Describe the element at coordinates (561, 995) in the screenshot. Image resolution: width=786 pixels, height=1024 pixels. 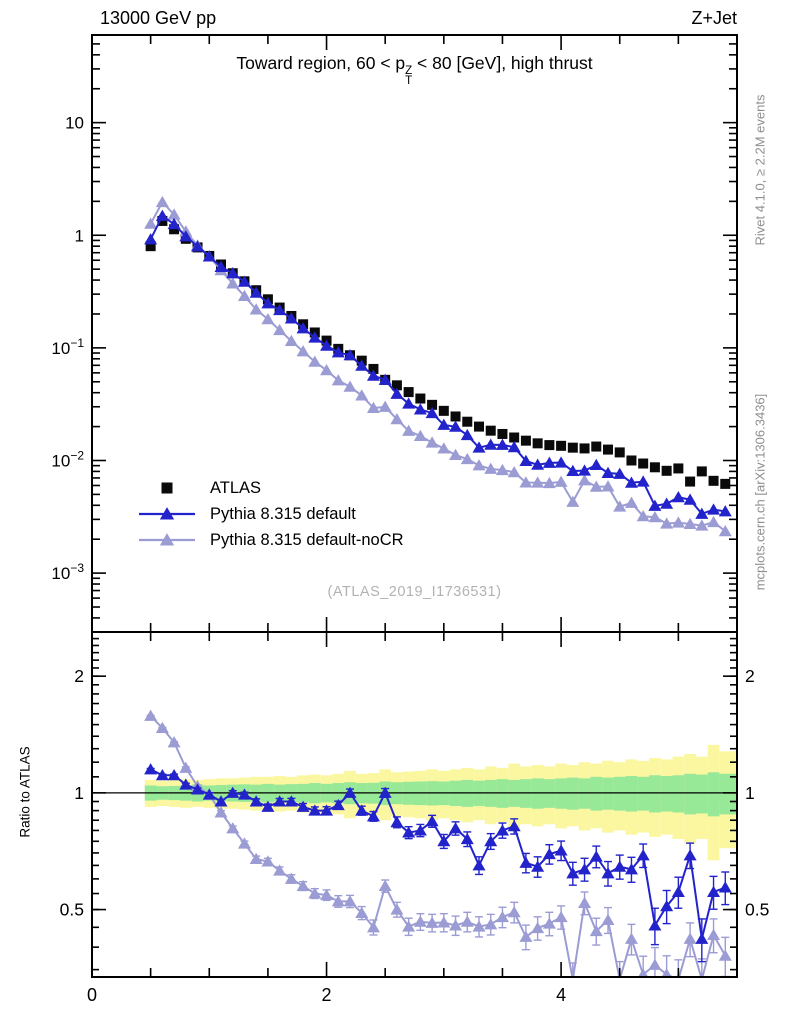
I see `tick-label: 4` at that location.